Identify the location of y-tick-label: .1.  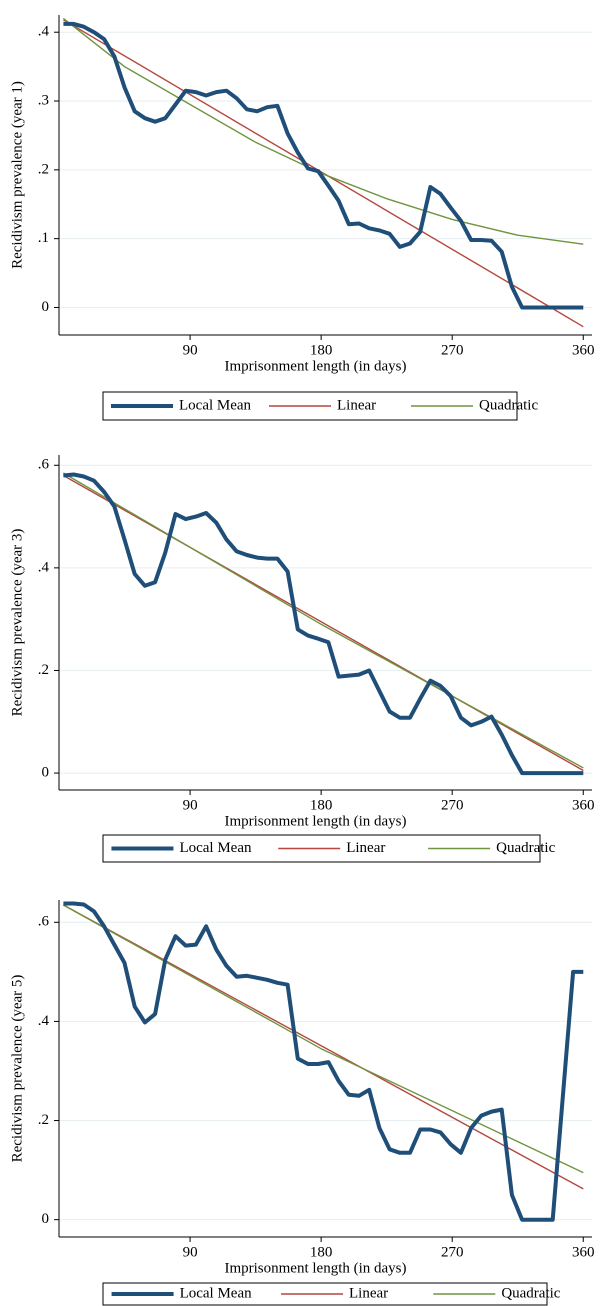
(43, 238).